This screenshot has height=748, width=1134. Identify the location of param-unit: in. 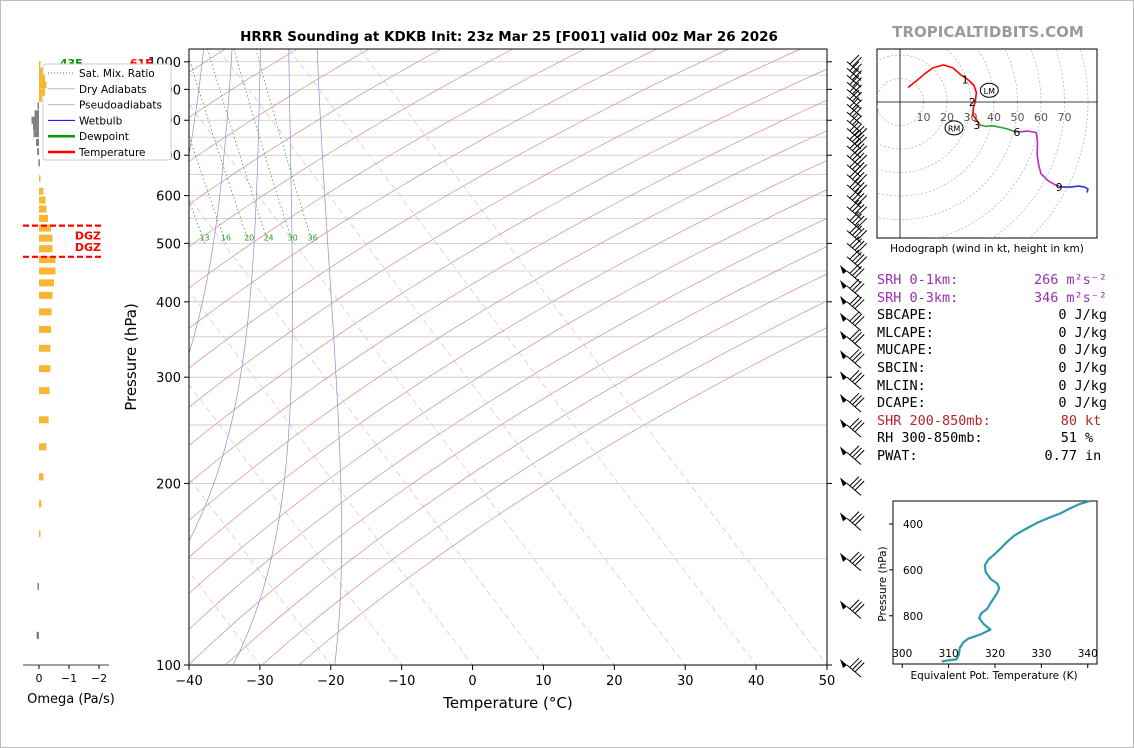
(1093, 455).